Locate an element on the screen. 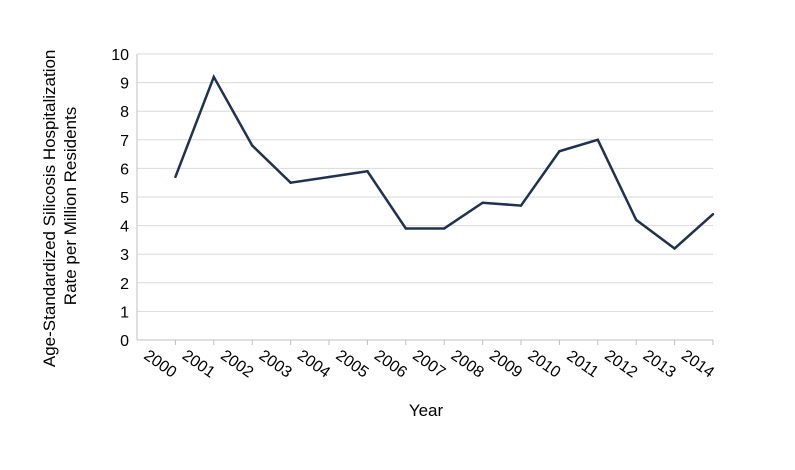  y-tick-label: 1 is located at coordinates (124, 312).